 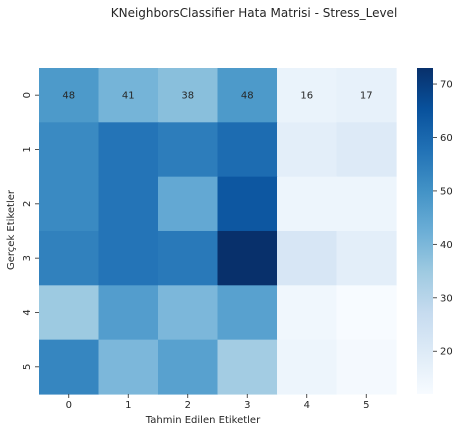 I want to click on cell-value-0-0: 48, so click(x=68, y=96).